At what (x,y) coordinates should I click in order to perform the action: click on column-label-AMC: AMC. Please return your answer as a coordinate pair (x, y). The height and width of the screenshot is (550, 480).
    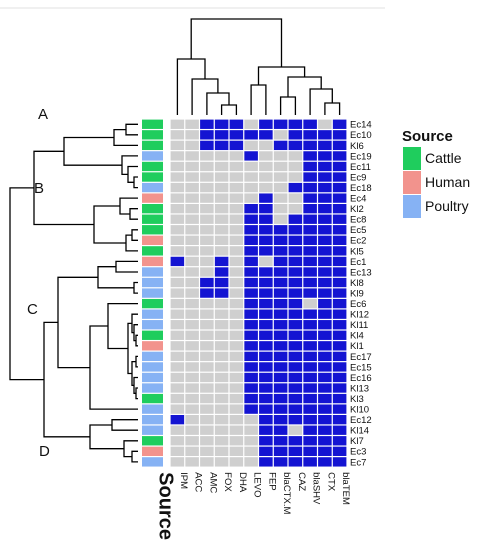
    Looking at the image, I should click on (212, 482).